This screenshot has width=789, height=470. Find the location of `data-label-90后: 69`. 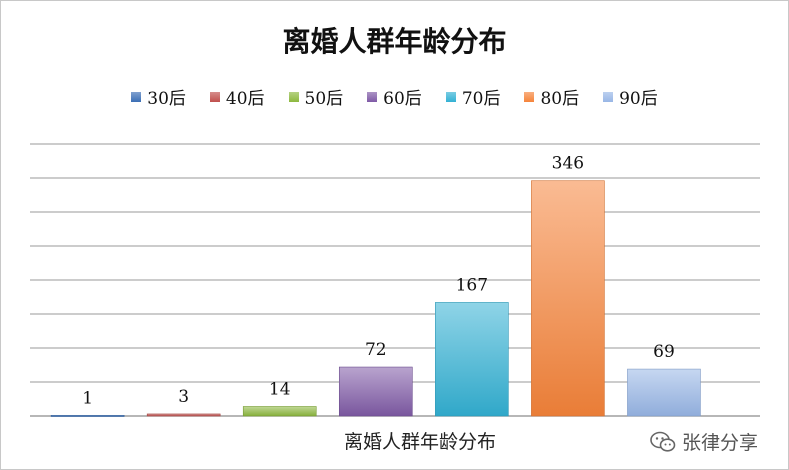

data-label-90后: 69 is located at coordinates (664, 352).